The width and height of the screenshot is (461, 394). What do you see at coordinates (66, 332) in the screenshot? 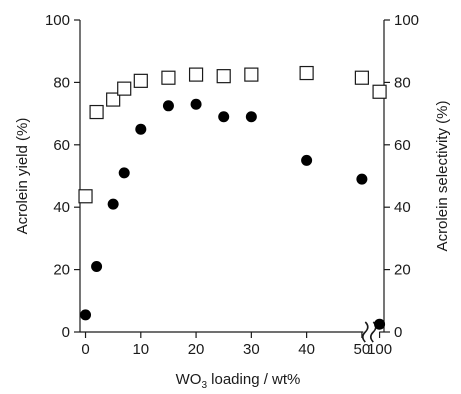
I see `y-tick-label-left: 0` at bounding box center [66, 332].